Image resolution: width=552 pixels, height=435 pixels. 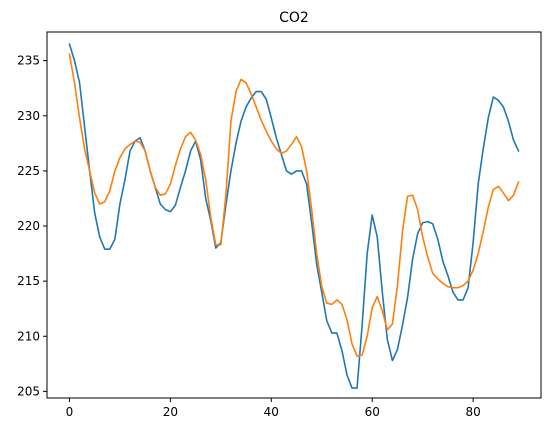 What do you see at coordinates (28, 116) in the screenshot?
I see `y-tick-label: 230` at bounding box center [28, 116].